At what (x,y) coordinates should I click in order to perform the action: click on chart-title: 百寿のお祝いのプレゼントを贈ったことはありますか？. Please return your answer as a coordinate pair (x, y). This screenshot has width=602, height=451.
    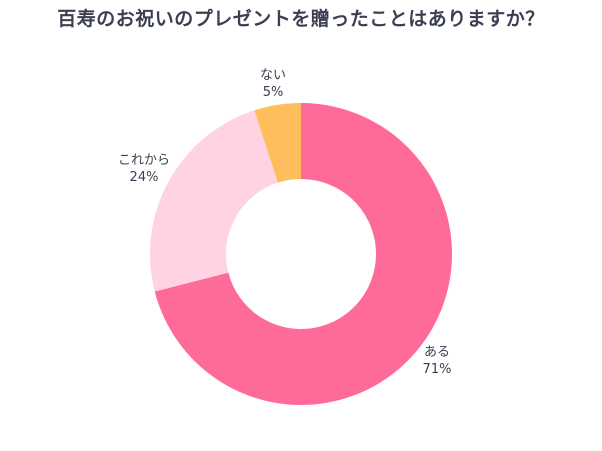
    Looking at the image, I should click on (301, 19).